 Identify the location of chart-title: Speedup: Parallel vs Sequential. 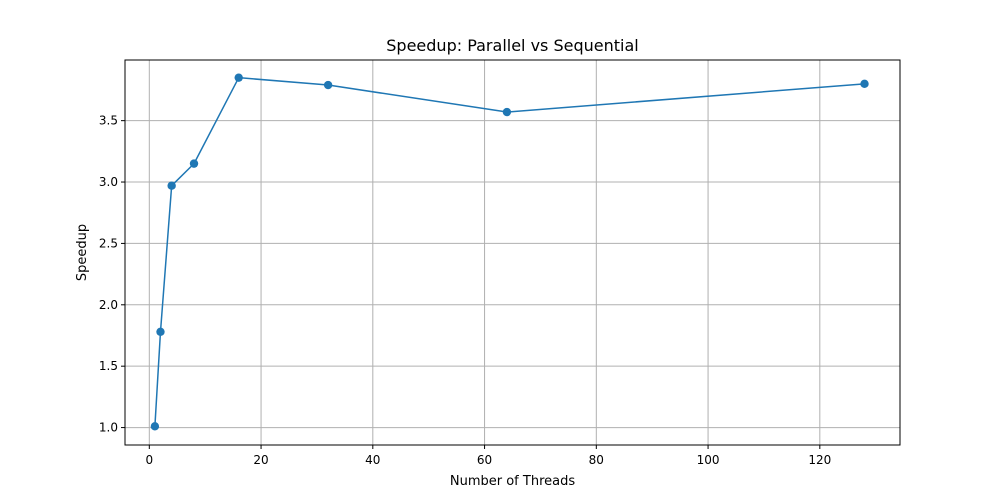
(512, 45).